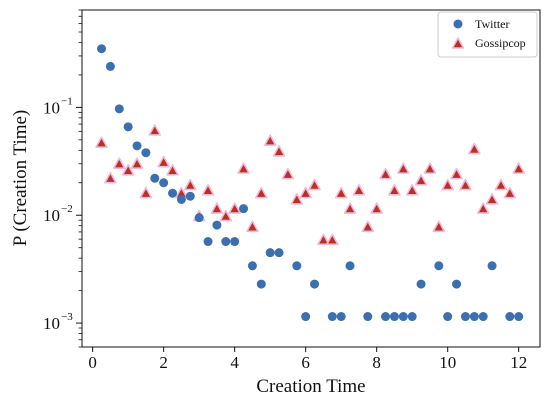 The height and width of the screenshot is (401, 550). What do you see at coordinates (51, 215) in the screenshot?
I see `y-tick-label: 10` at bounding box center [51, 215].